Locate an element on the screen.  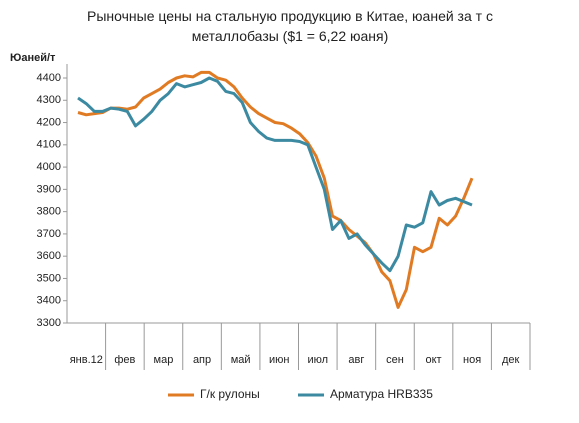
y-tick-label: 3600 is located at coordinates (49, 256).